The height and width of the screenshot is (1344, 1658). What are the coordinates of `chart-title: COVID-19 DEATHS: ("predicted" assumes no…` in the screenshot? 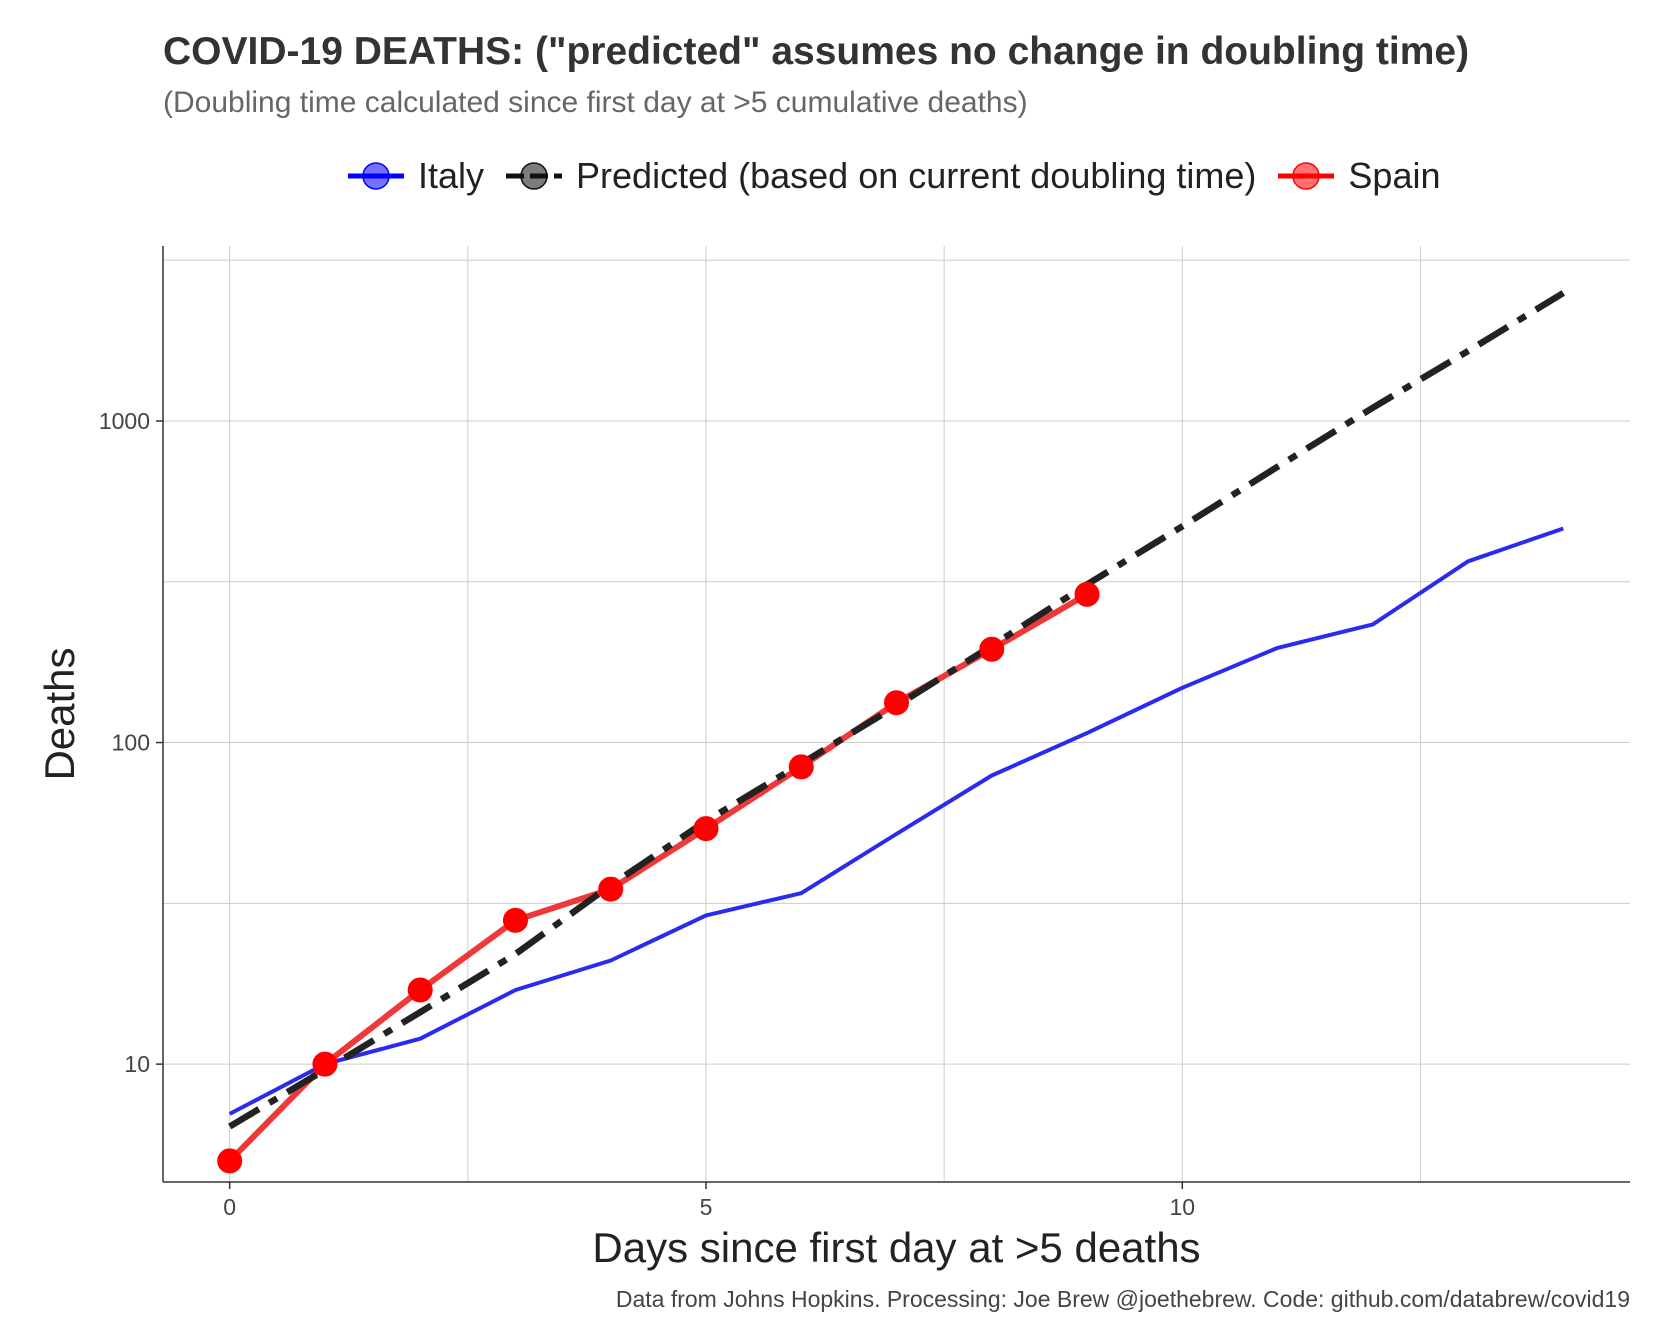 It's located at (816, 51).